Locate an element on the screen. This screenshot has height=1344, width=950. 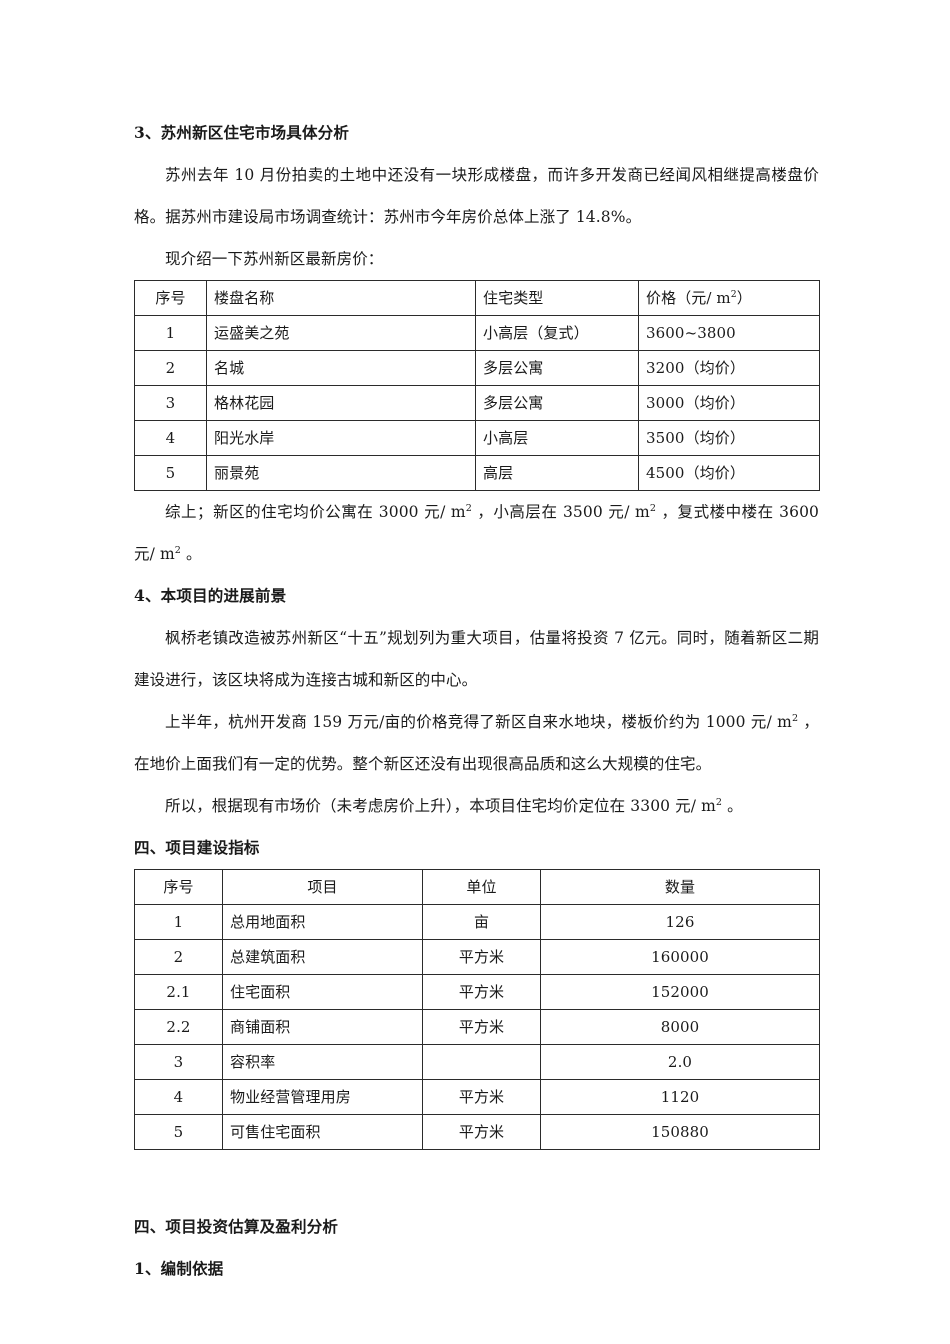
cell-item: 住宅面积 is located at coordinates (322, 992).